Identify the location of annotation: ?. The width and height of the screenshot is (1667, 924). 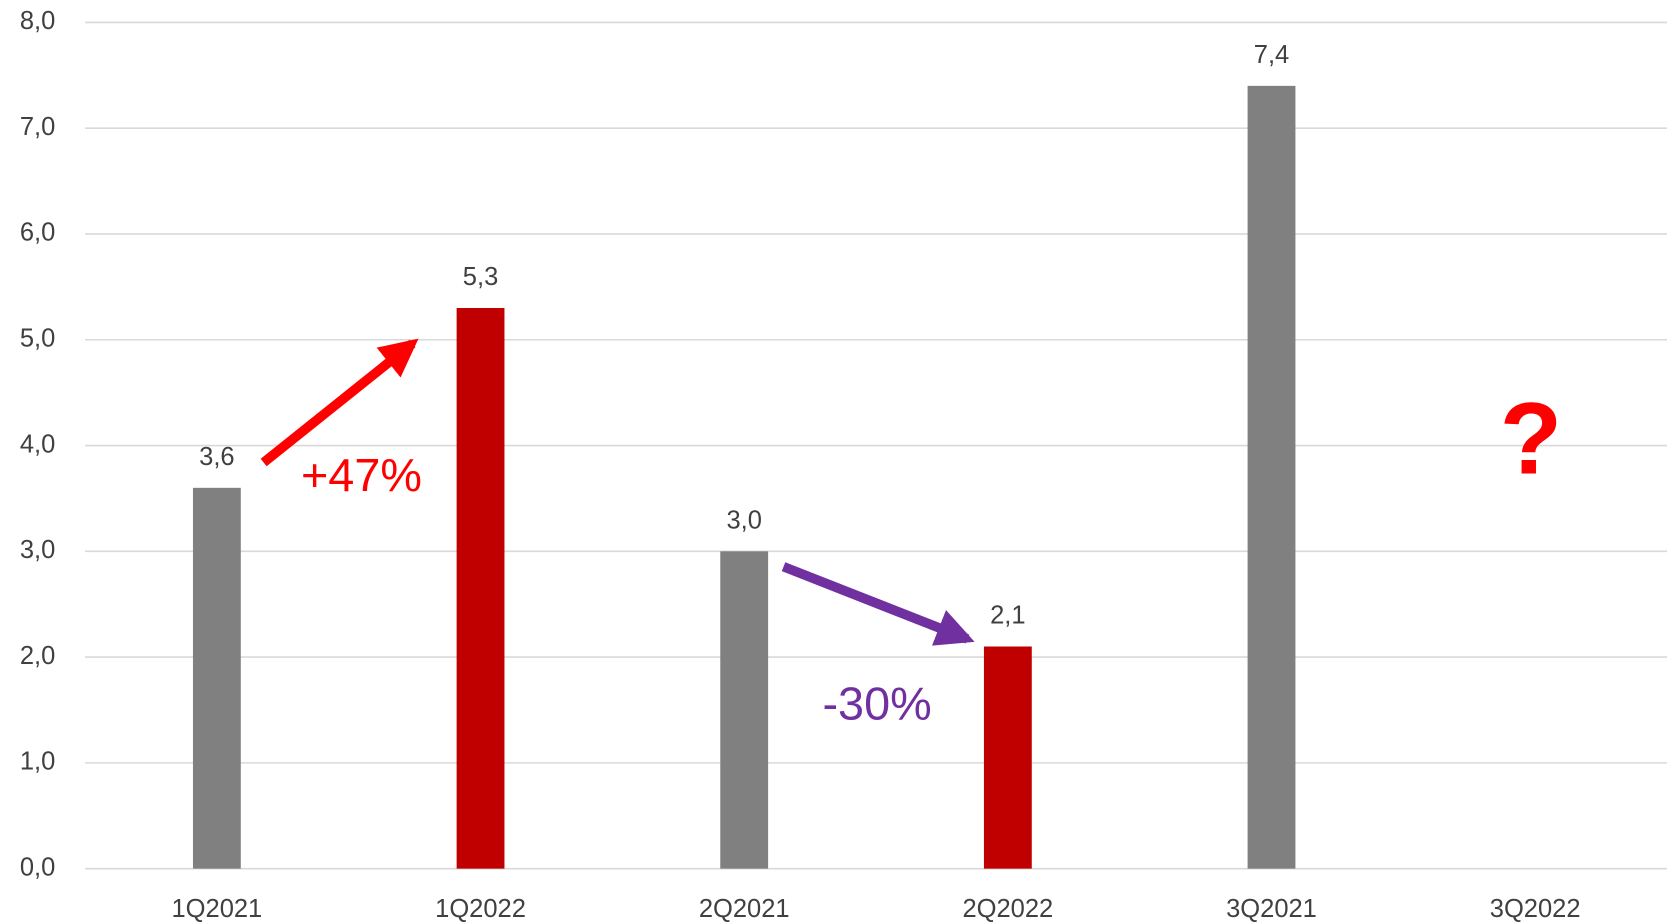
(1531, 439).